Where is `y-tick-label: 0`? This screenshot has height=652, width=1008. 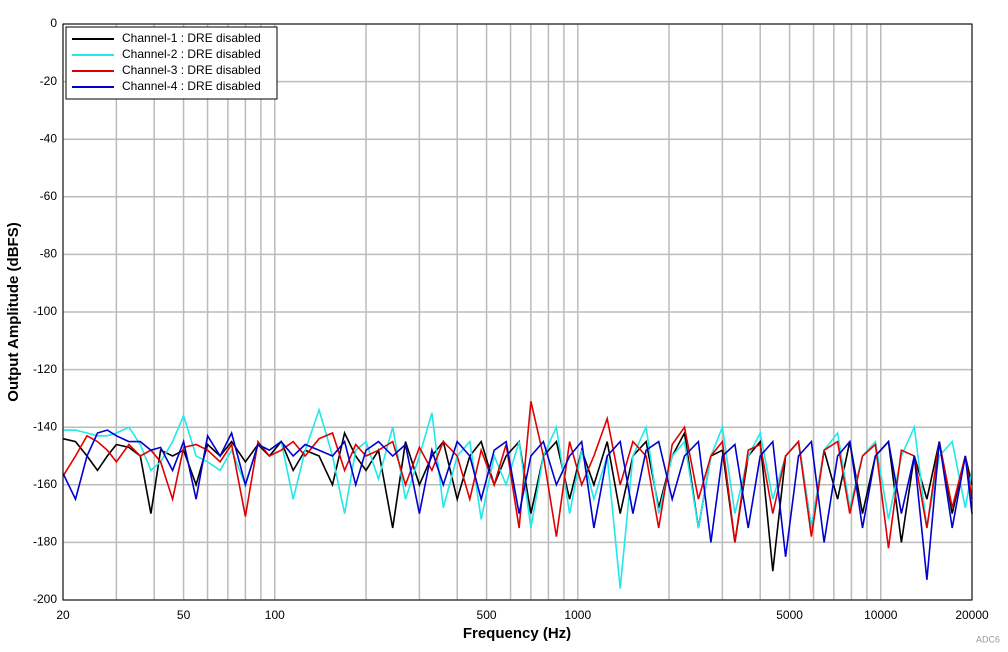 y-tick-label: 0 is located at coordinates (53, 23).